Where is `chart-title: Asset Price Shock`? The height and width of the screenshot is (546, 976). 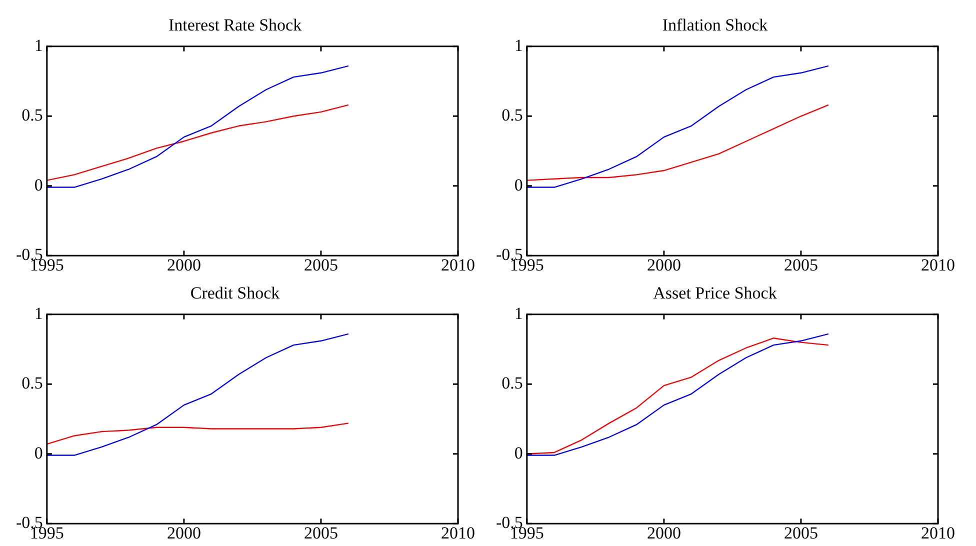 chart-title: Asset Price Shock is located at coordinates (715, 293).